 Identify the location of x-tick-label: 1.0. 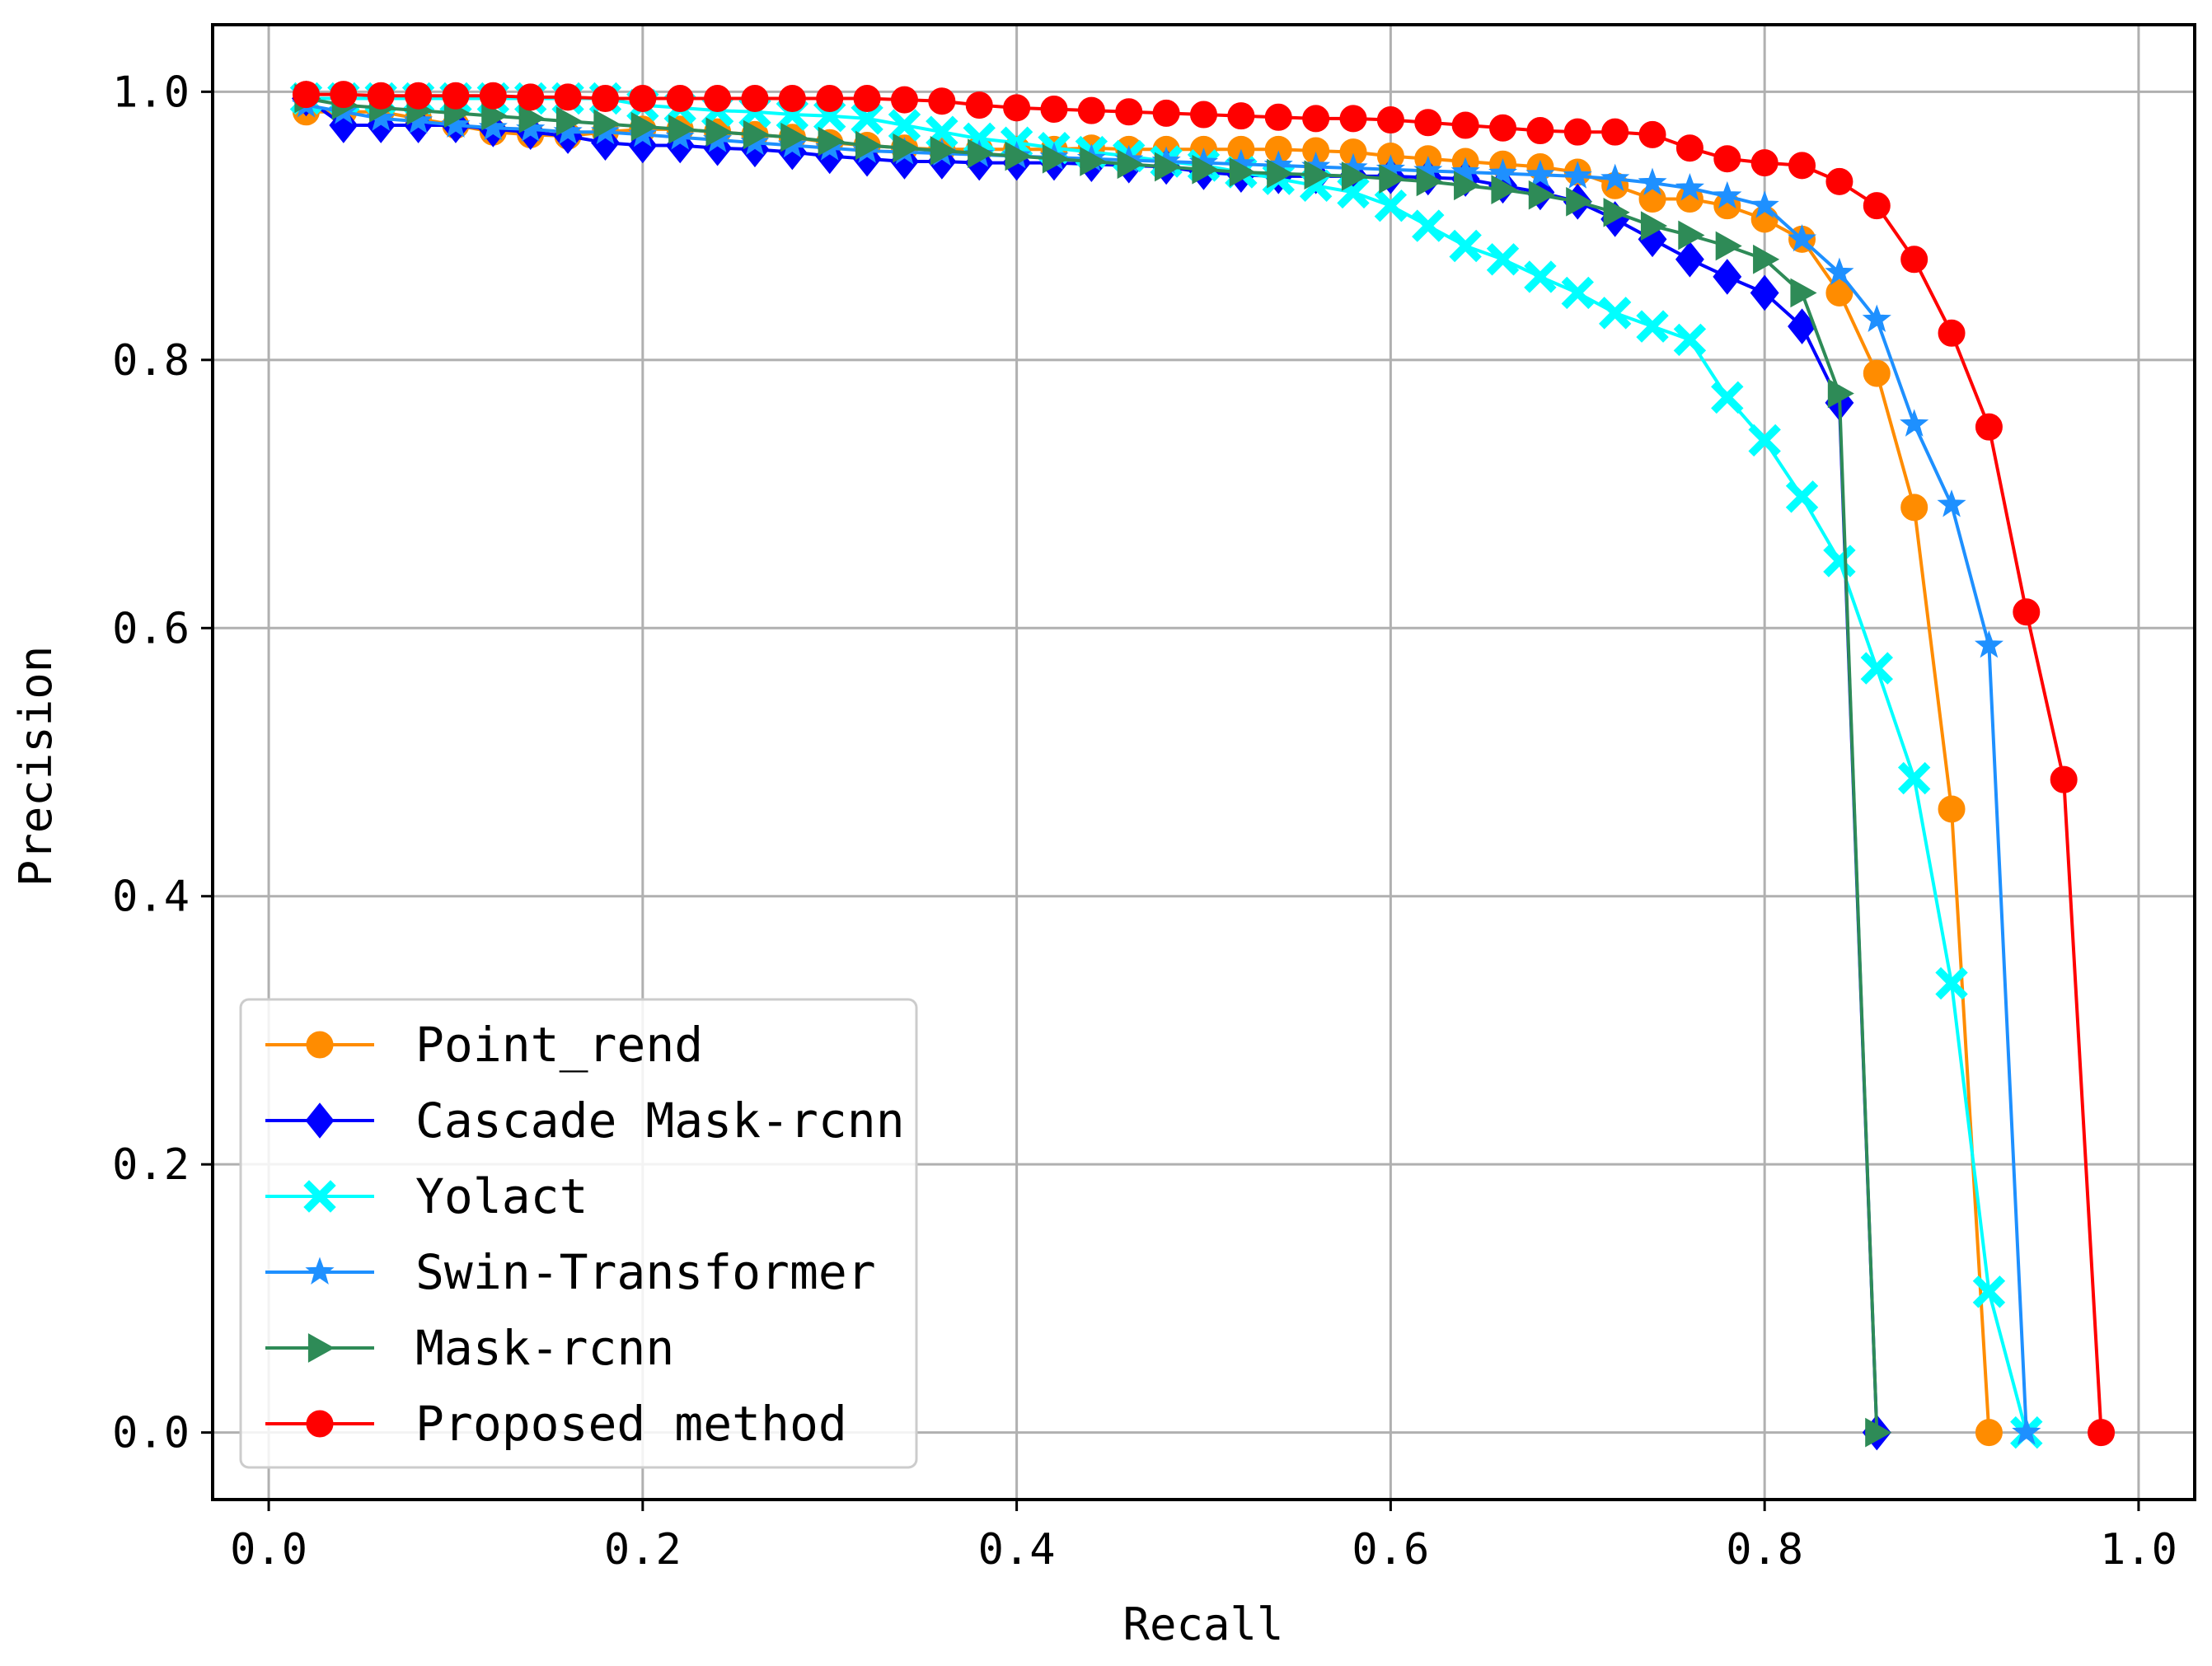
(2138, 1550).